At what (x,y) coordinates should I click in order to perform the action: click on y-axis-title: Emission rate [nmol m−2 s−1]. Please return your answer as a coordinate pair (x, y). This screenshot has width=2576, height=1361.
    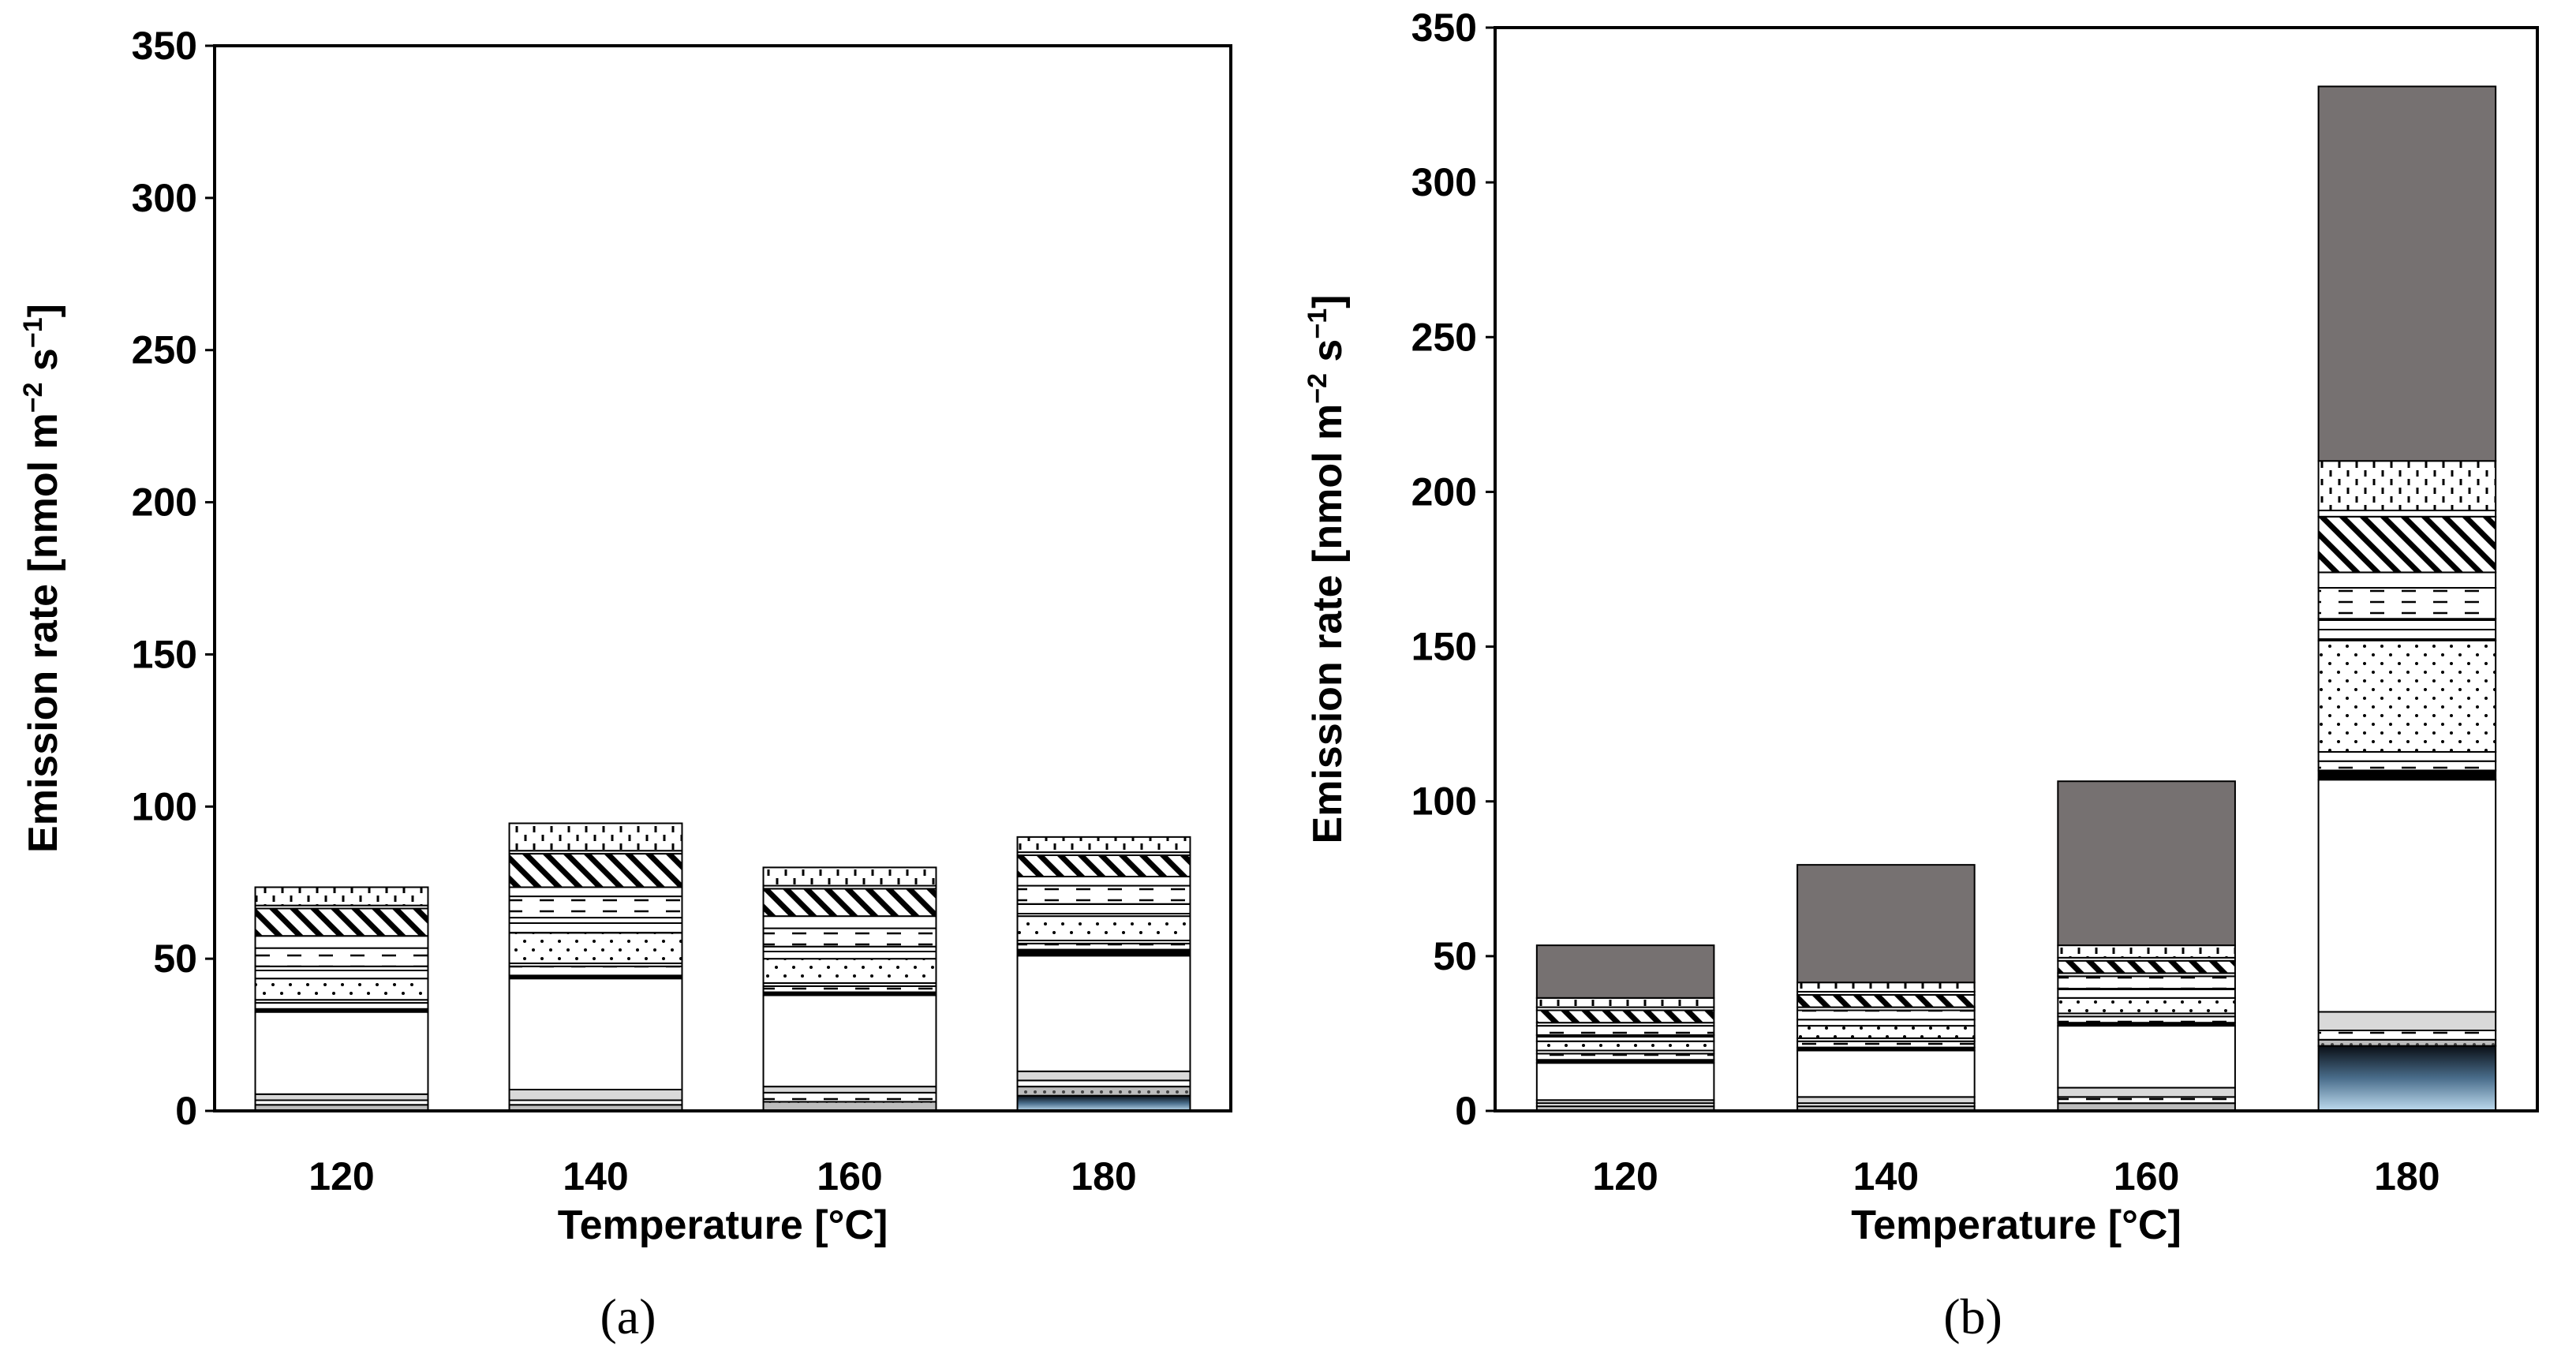
    Looking at the image, I should click on (42, 578).